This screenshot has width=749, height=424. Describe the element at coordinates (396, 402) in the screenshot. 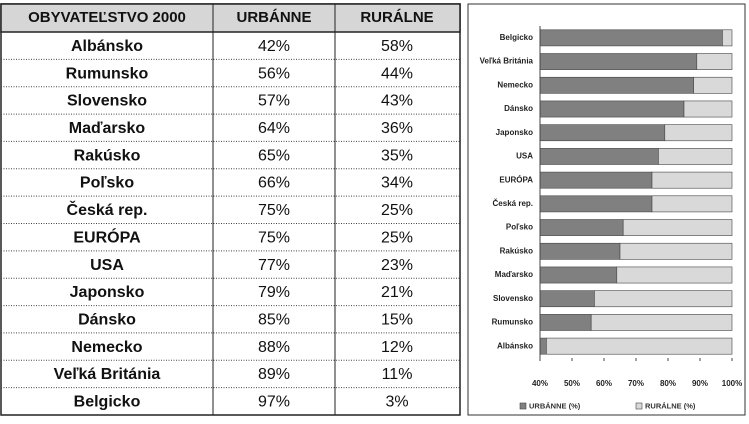

I see `table-cell: 3%` at that location.